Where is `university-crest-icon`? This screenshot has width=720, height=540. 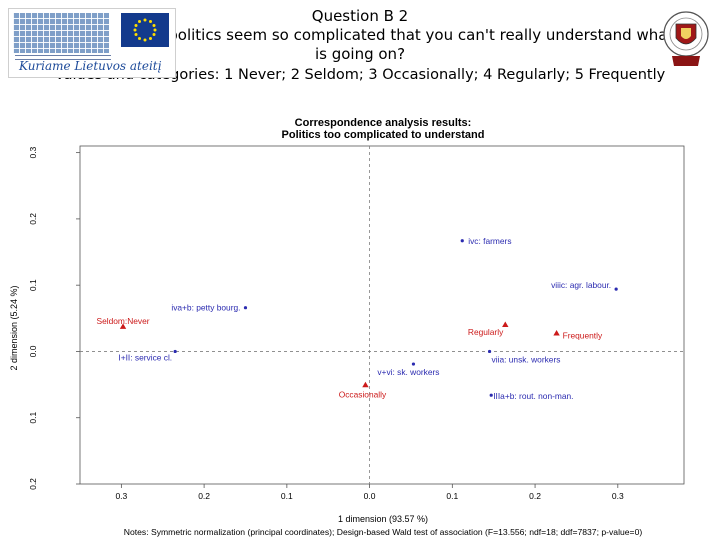
university-crest-icon is located at coordinates (686, 40).